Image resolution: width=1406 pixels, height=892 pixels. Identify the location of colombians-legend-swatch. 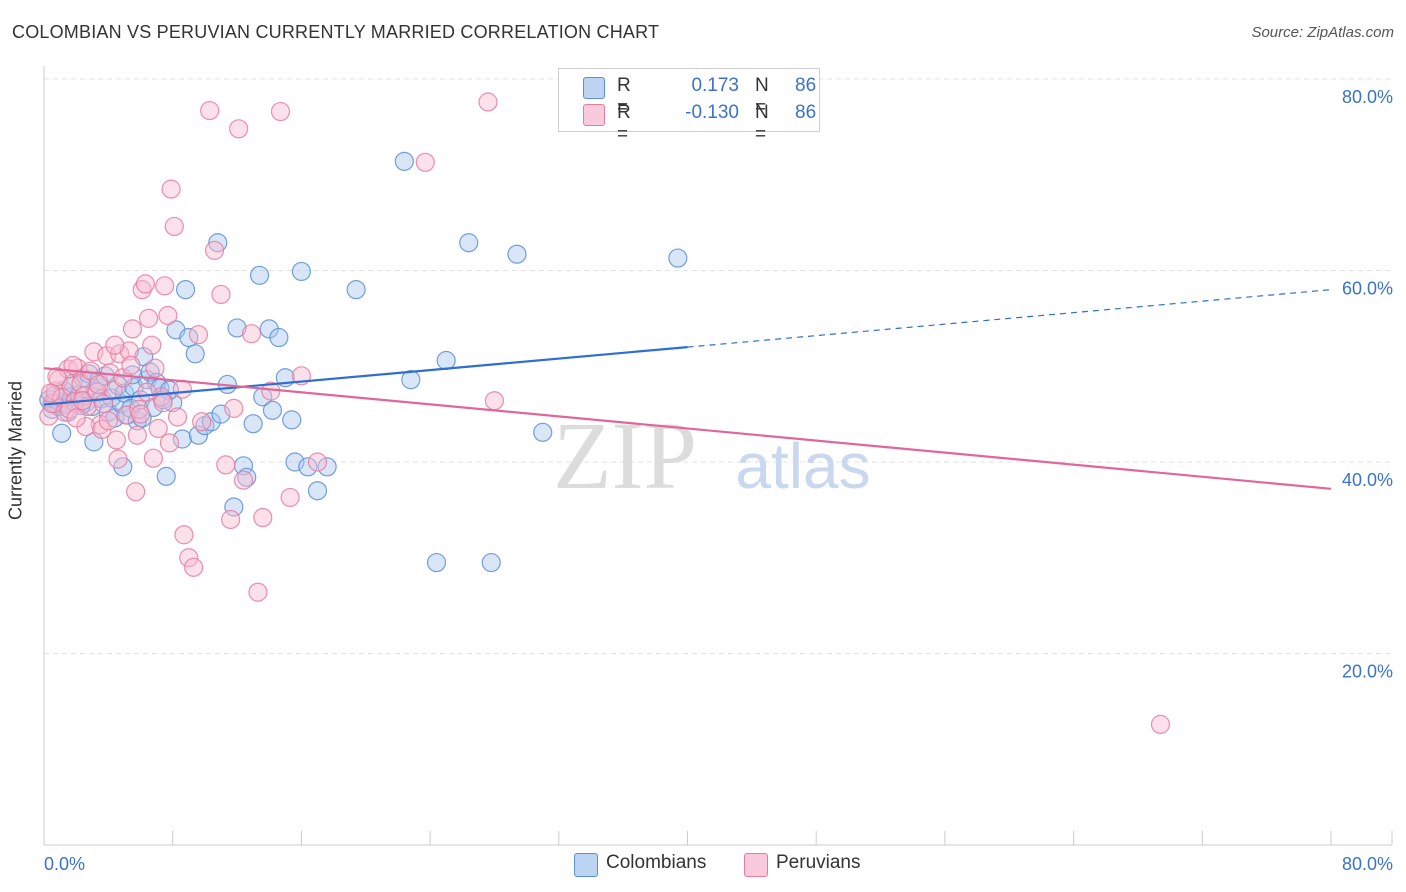
(586, 865).